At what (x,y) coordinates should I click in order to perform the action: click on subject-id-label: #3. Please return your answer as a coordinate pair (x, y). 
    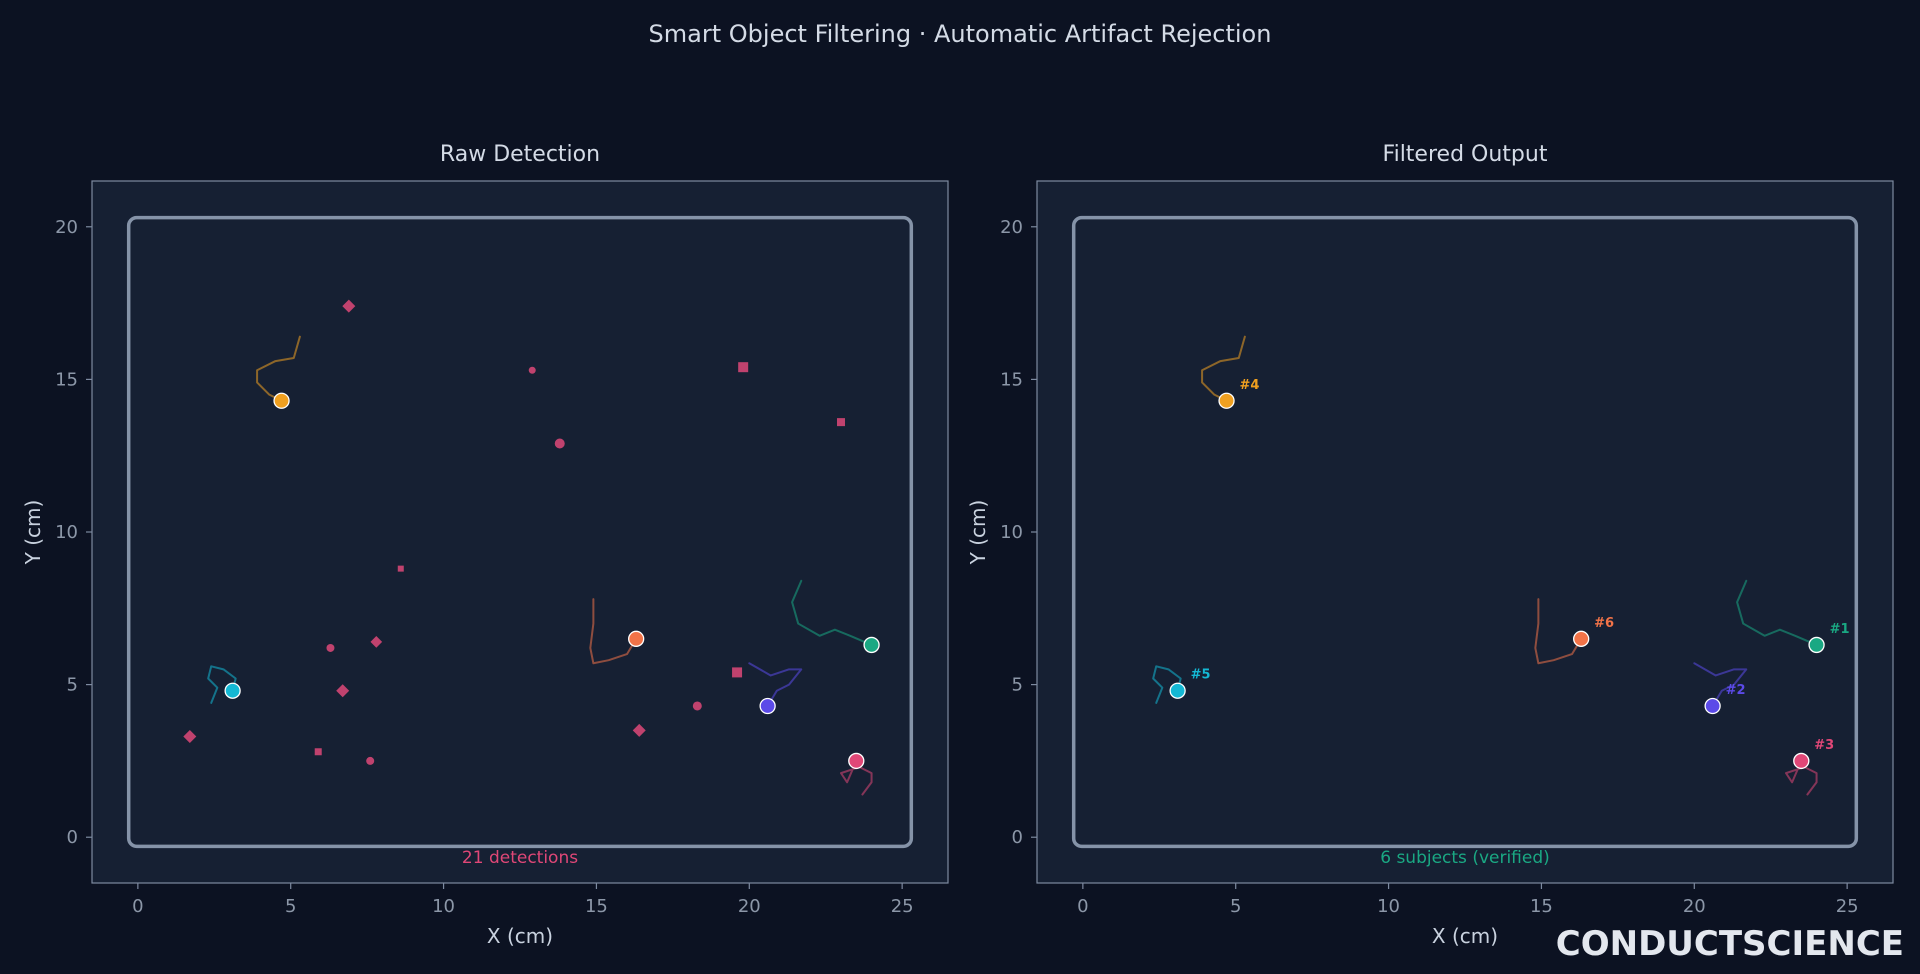
    Looking at the image, I should click on (1824, 745).